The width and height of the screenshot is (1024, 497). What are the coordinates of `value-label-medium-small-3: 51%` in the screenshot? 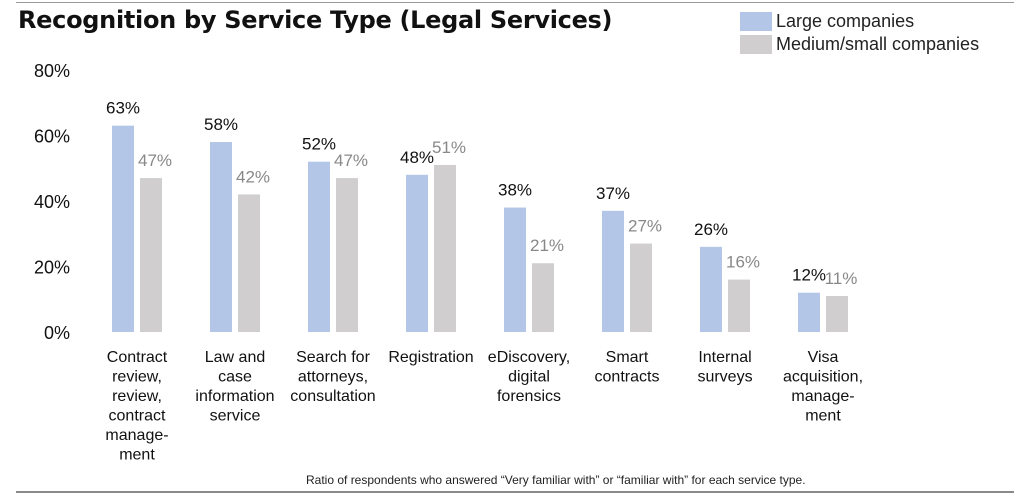 It's located at (449, 147).